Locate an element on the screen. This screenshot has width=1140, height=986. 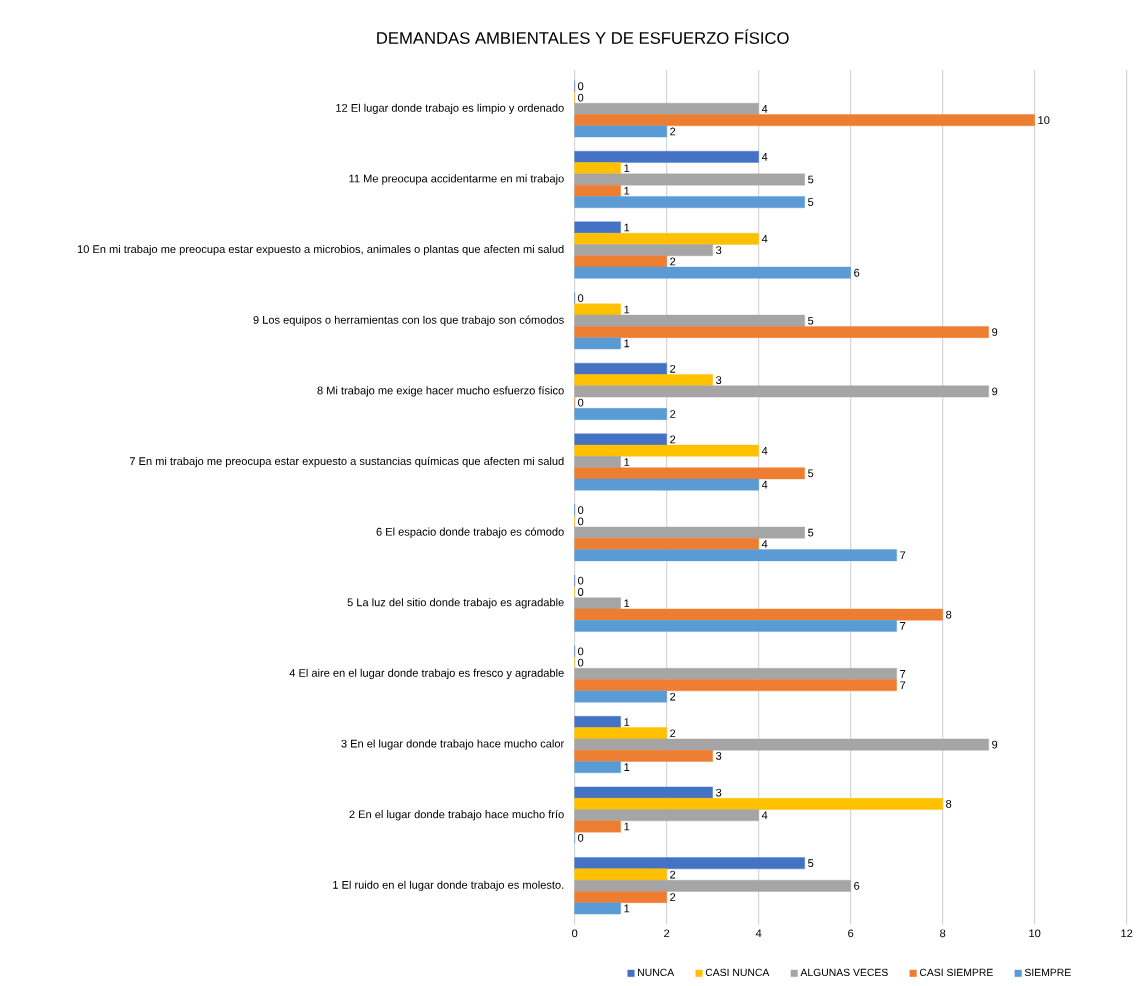
legend-label: CASI NUNCA is located at coordinates (737, 972).